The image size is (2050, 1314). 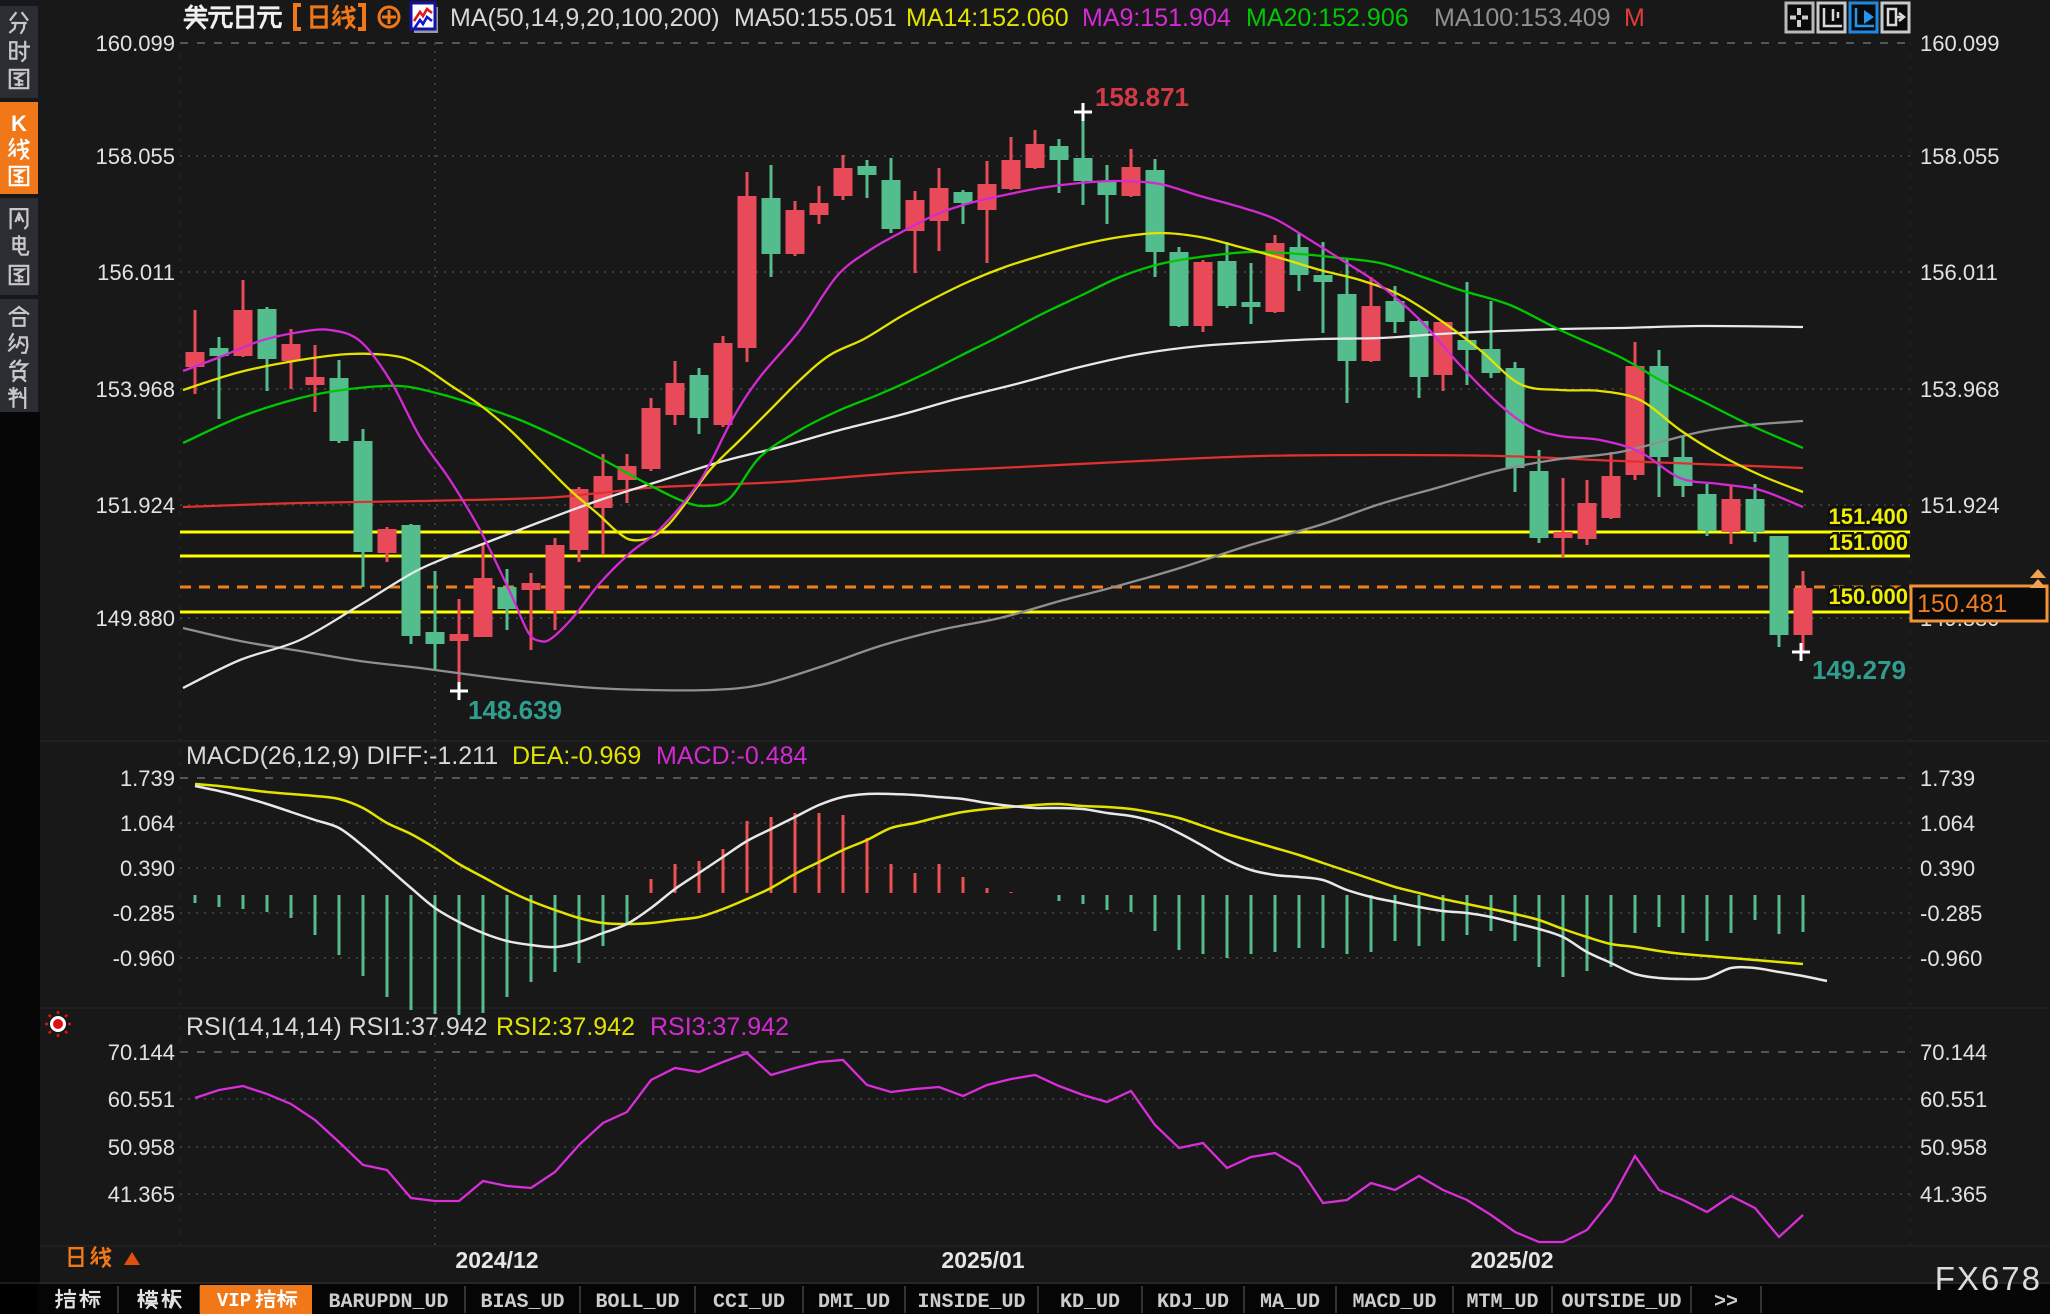 I want to click on svg-text: MACD_UD, so click(x=1394, y=1302).